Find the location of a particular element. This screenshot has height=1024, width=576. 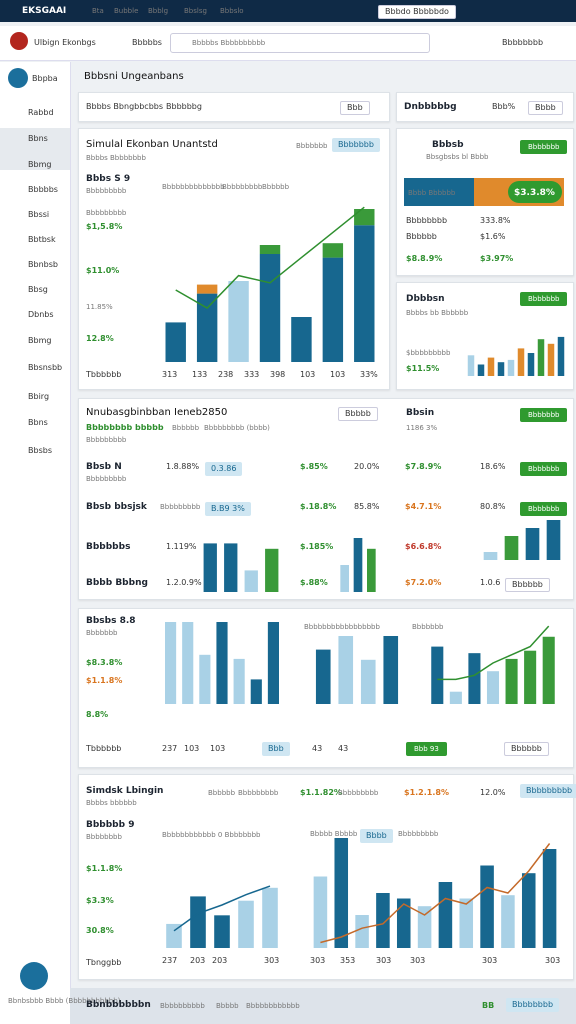

button: Bbbb is located at coordinates (545, 108).